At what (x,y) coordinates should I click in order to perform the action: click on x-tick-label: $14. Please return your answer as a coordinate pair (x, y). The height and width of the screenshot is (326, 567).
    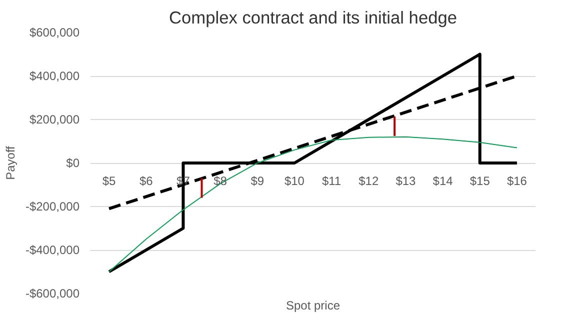
    Looking at the image, I should click on (443, 181).